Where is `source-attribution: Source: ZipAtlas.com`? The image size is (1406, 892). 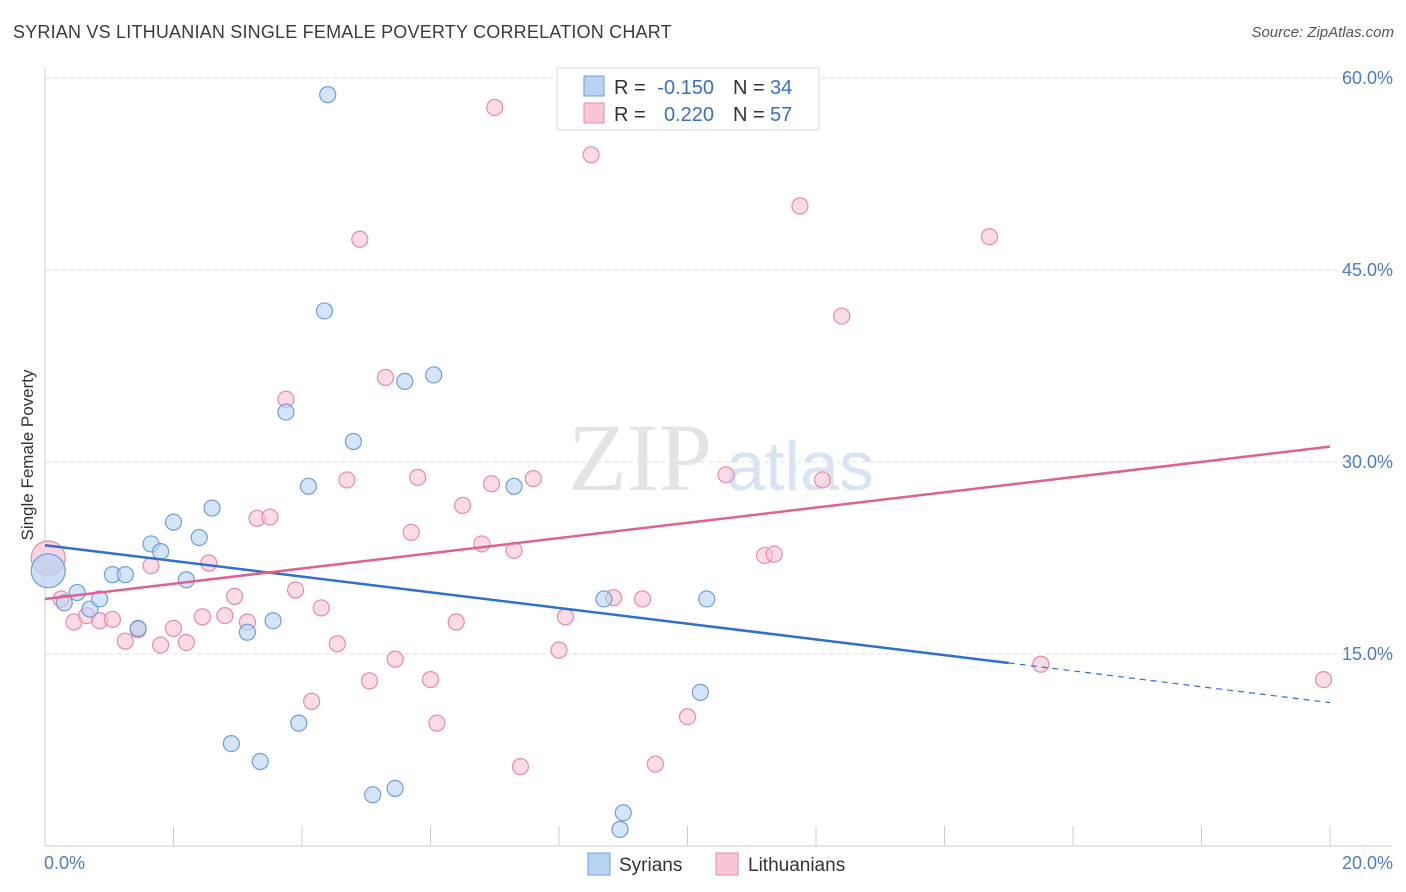
source-attribution: Source: ZipAtlas.com is located at coordinates (1322, 32).